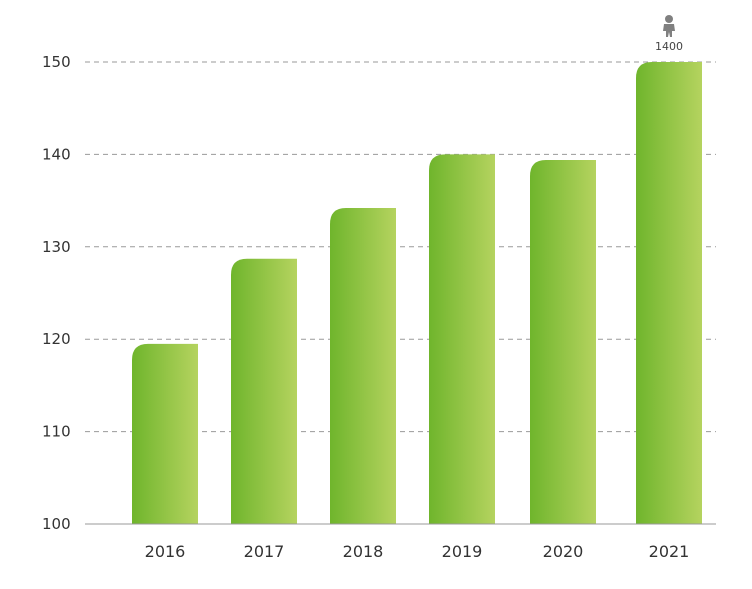 This screenshot has width=752, height=589. Describe the element at coordinates (264, 551) in the screenshot. I see `x-tick-label: 2017` at that location.